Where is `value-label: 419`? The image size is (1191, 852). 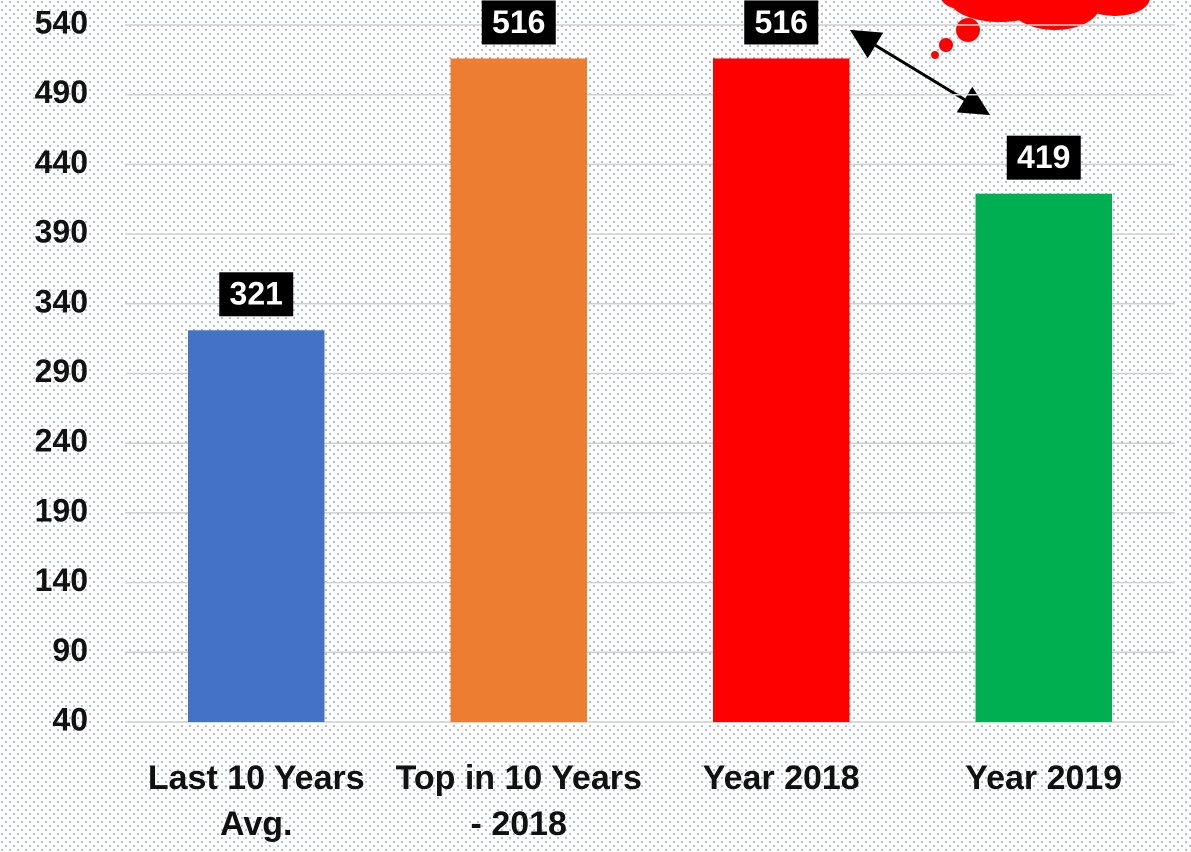
value-label: 419 is located at coordinates (1043, 157).